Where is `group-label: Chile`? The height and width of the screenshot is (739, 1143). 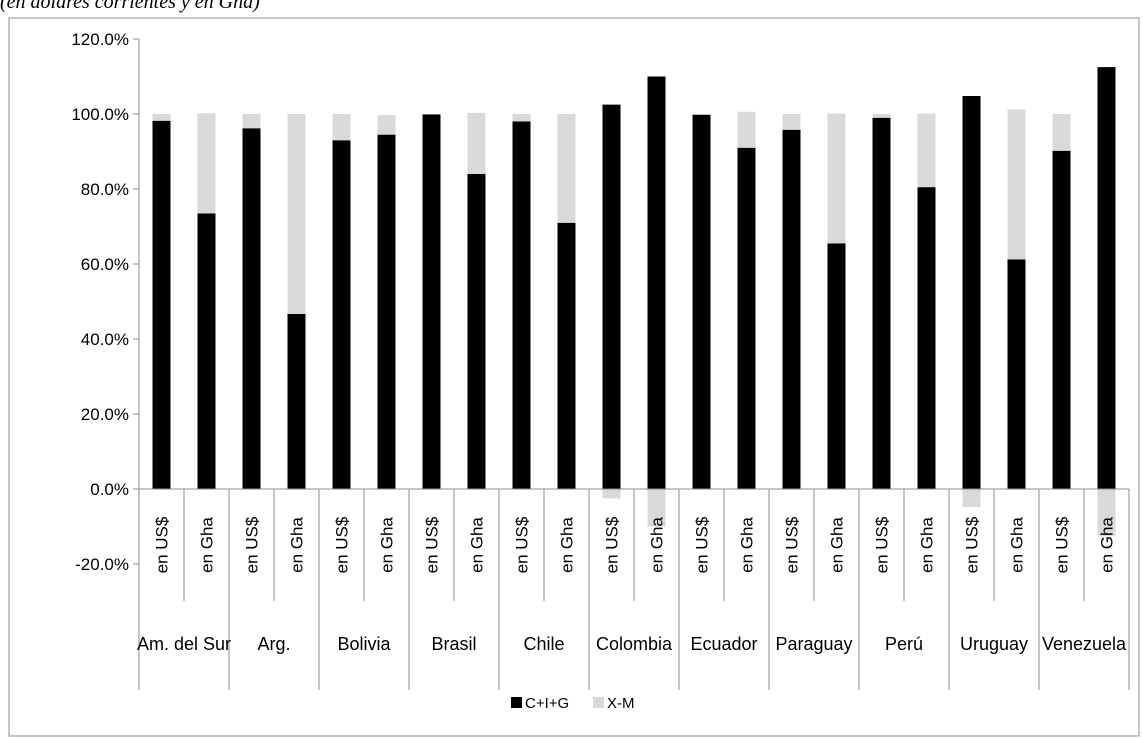
group-label: Chile is located at coordinates (543, 644).